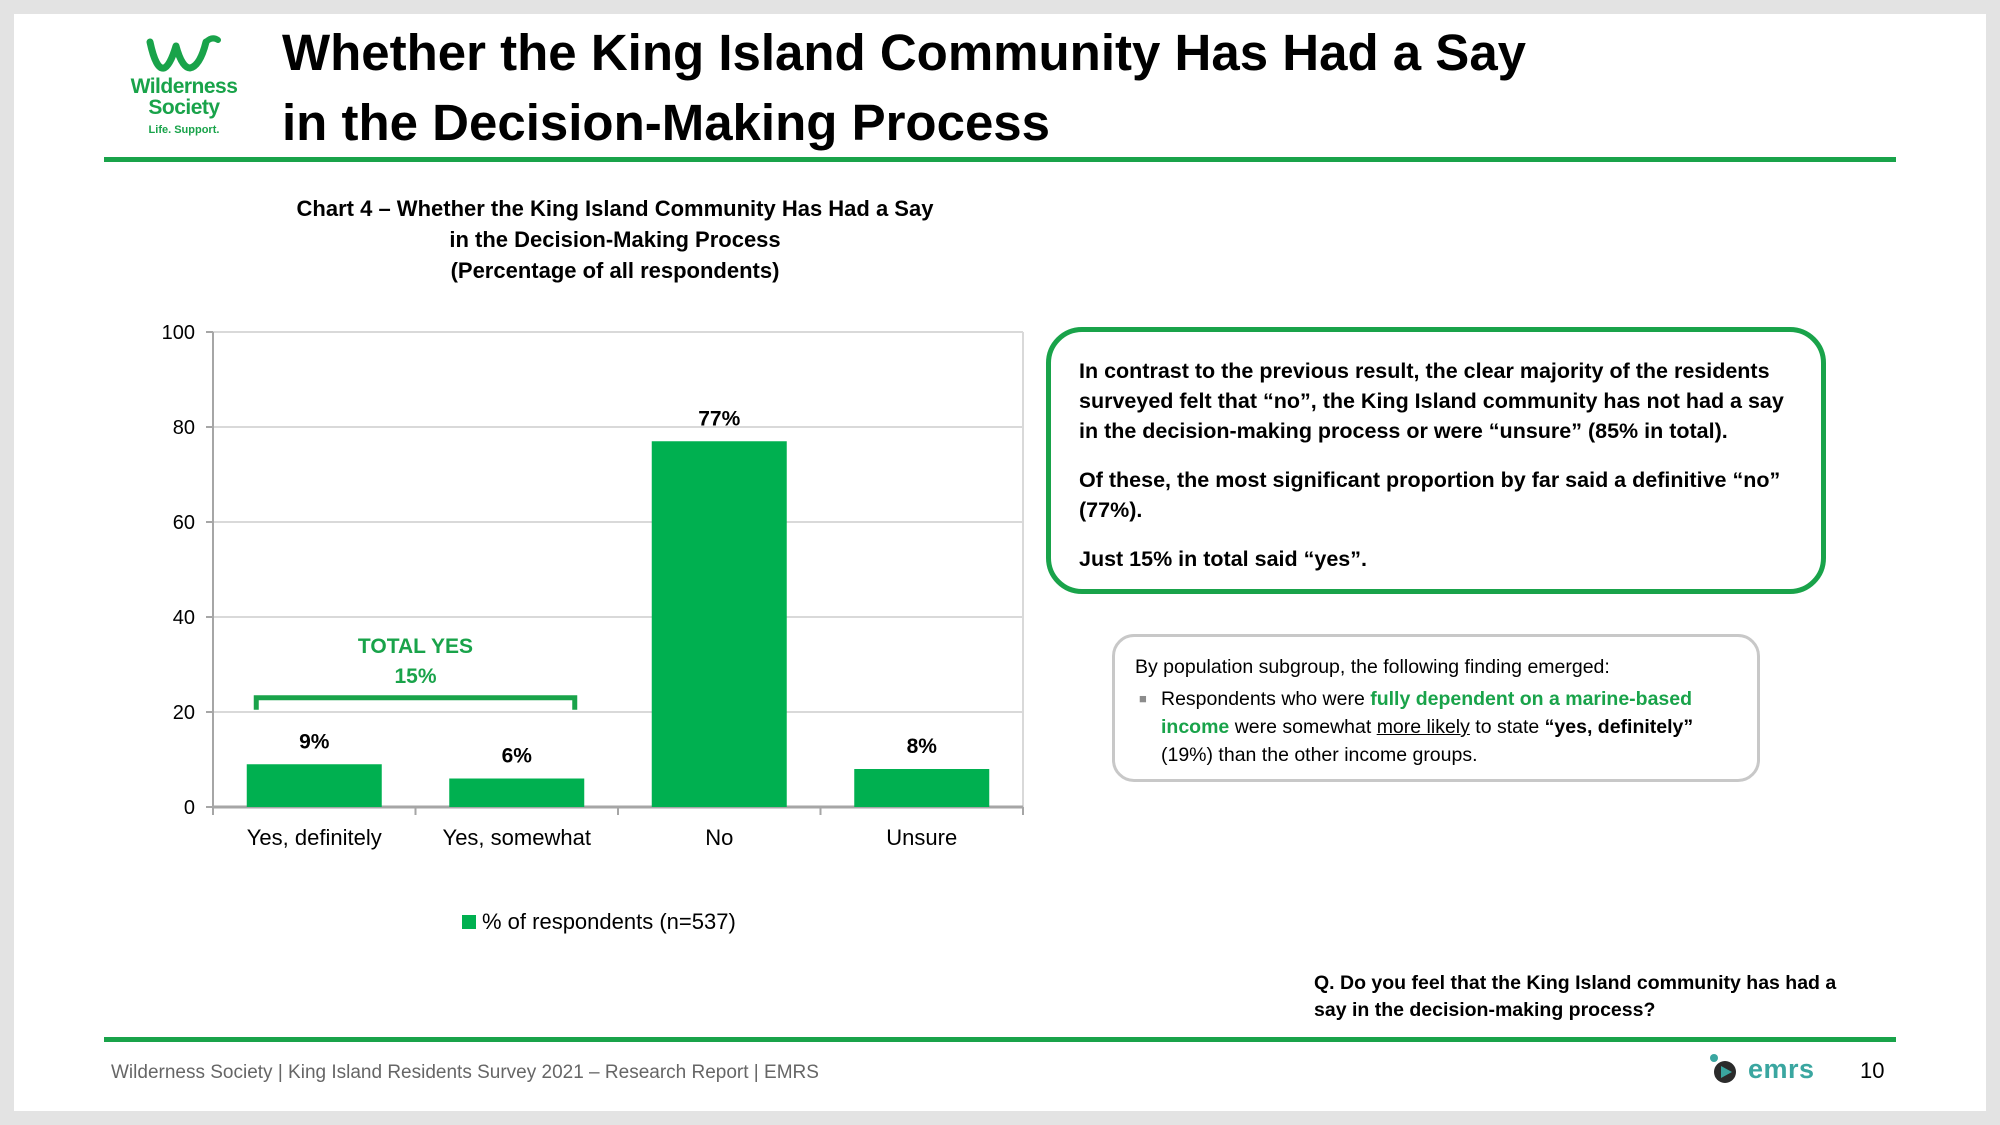 The image size is (2000, 1125). I want to click on bullet-text-part: Respondents who were, so click(1266, 699).